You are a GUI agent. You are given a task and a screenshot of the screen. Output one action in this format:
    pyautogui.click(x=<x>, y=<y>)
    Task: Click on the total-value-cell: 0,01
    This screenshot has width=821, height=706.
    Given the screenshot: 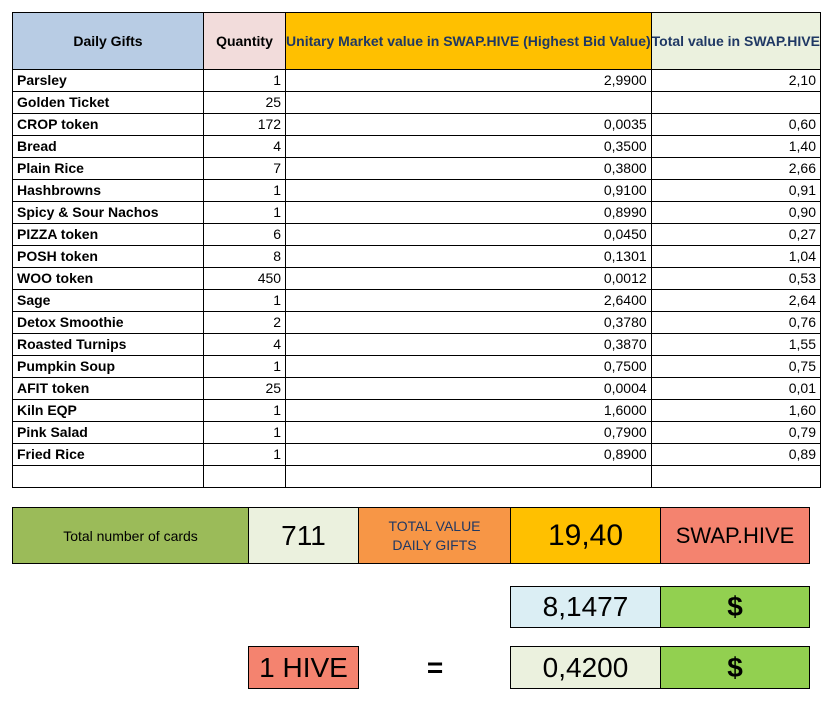 What is the action you would take?
    pyautogui.click(x=735, y=388)
    